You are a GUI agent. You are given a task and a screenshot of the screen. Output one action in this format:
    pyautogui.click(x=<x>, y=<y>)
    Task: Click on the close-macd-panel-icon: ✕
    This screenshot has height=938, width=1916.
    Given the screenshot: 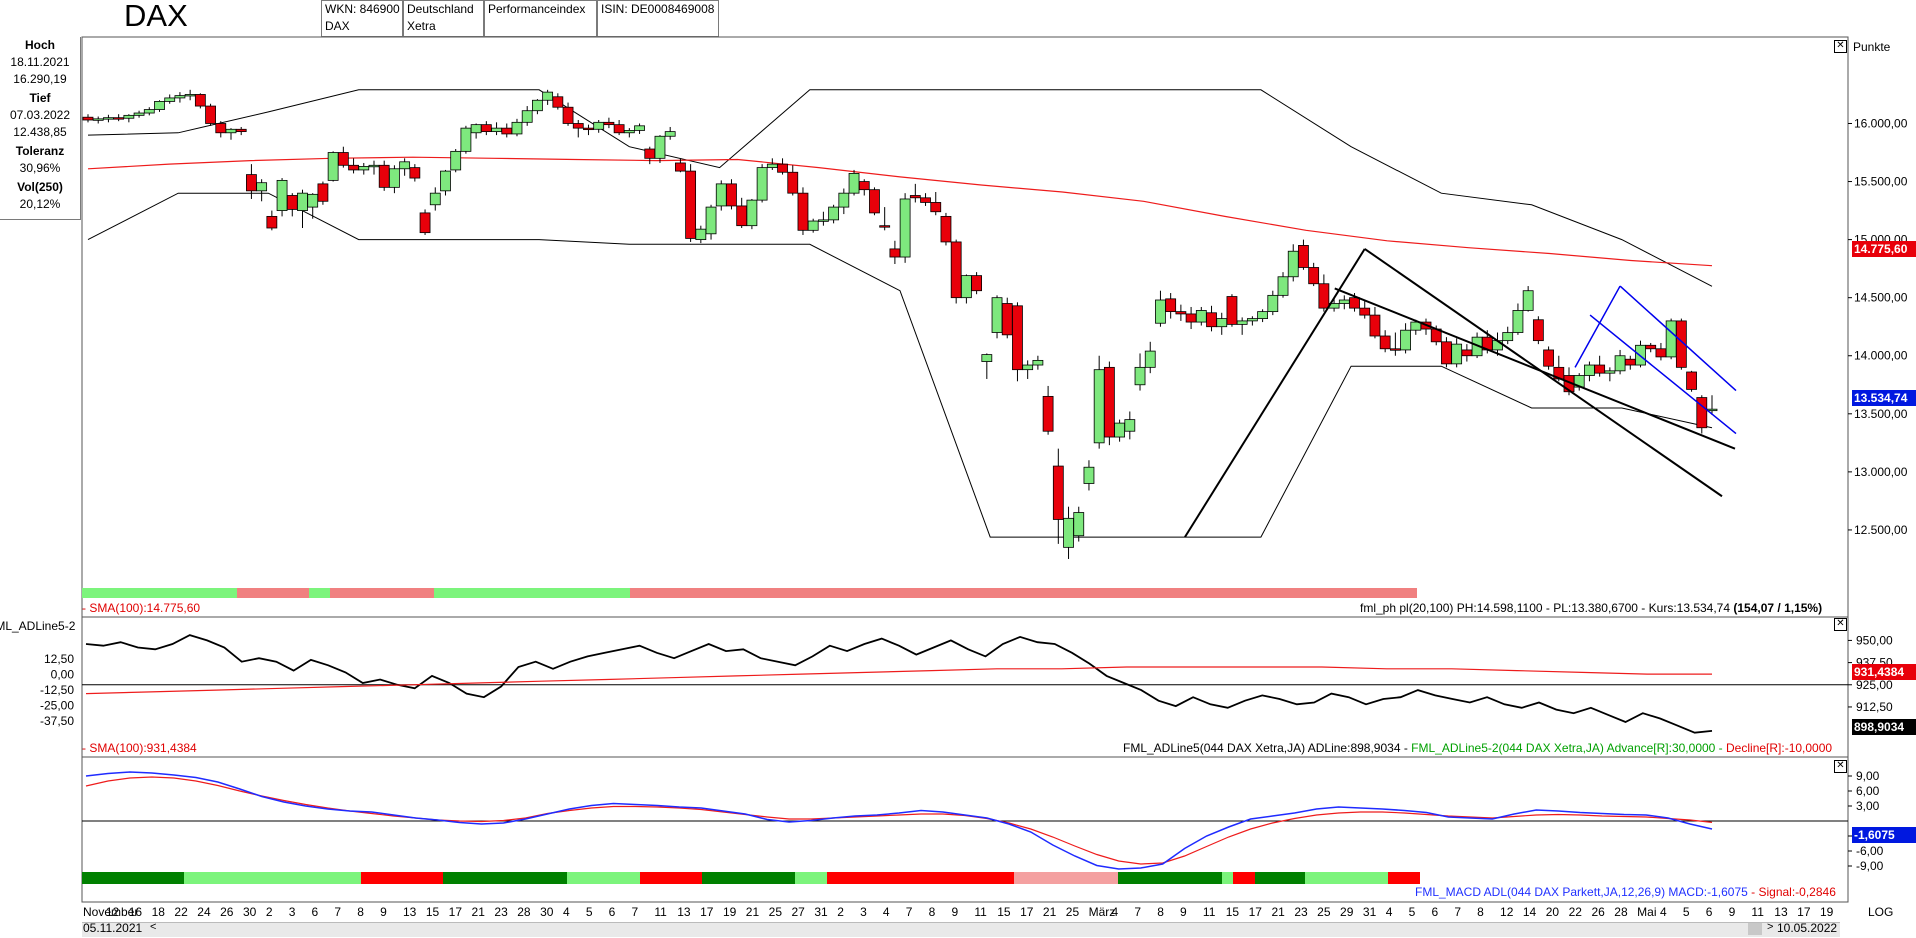 What is the action you would take?
    pyautogui.click(x=1840, y=766)
    